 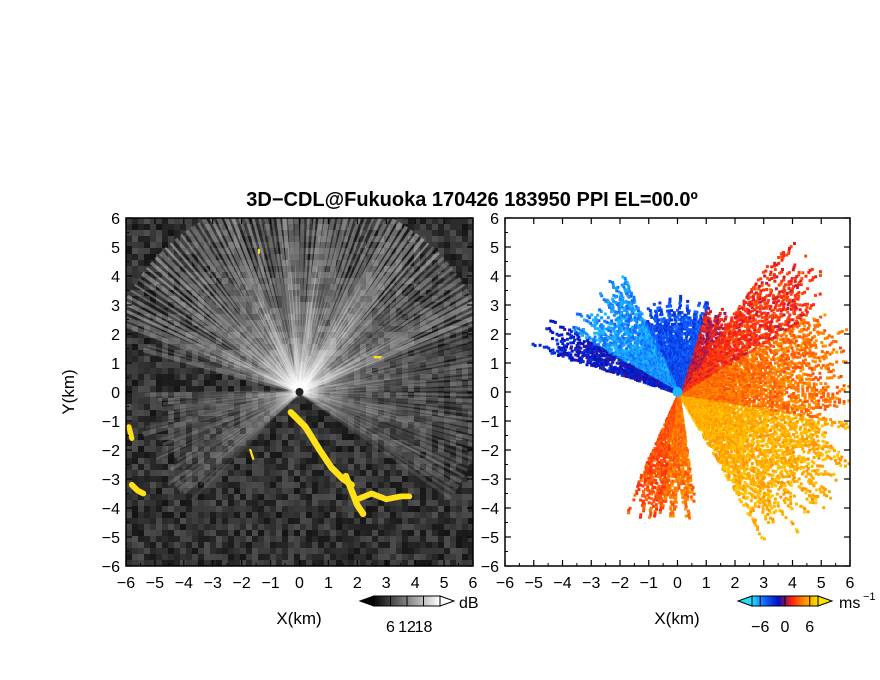 I want to click on backscatter-x-tick-label: −6, so click(x=126, y=583).